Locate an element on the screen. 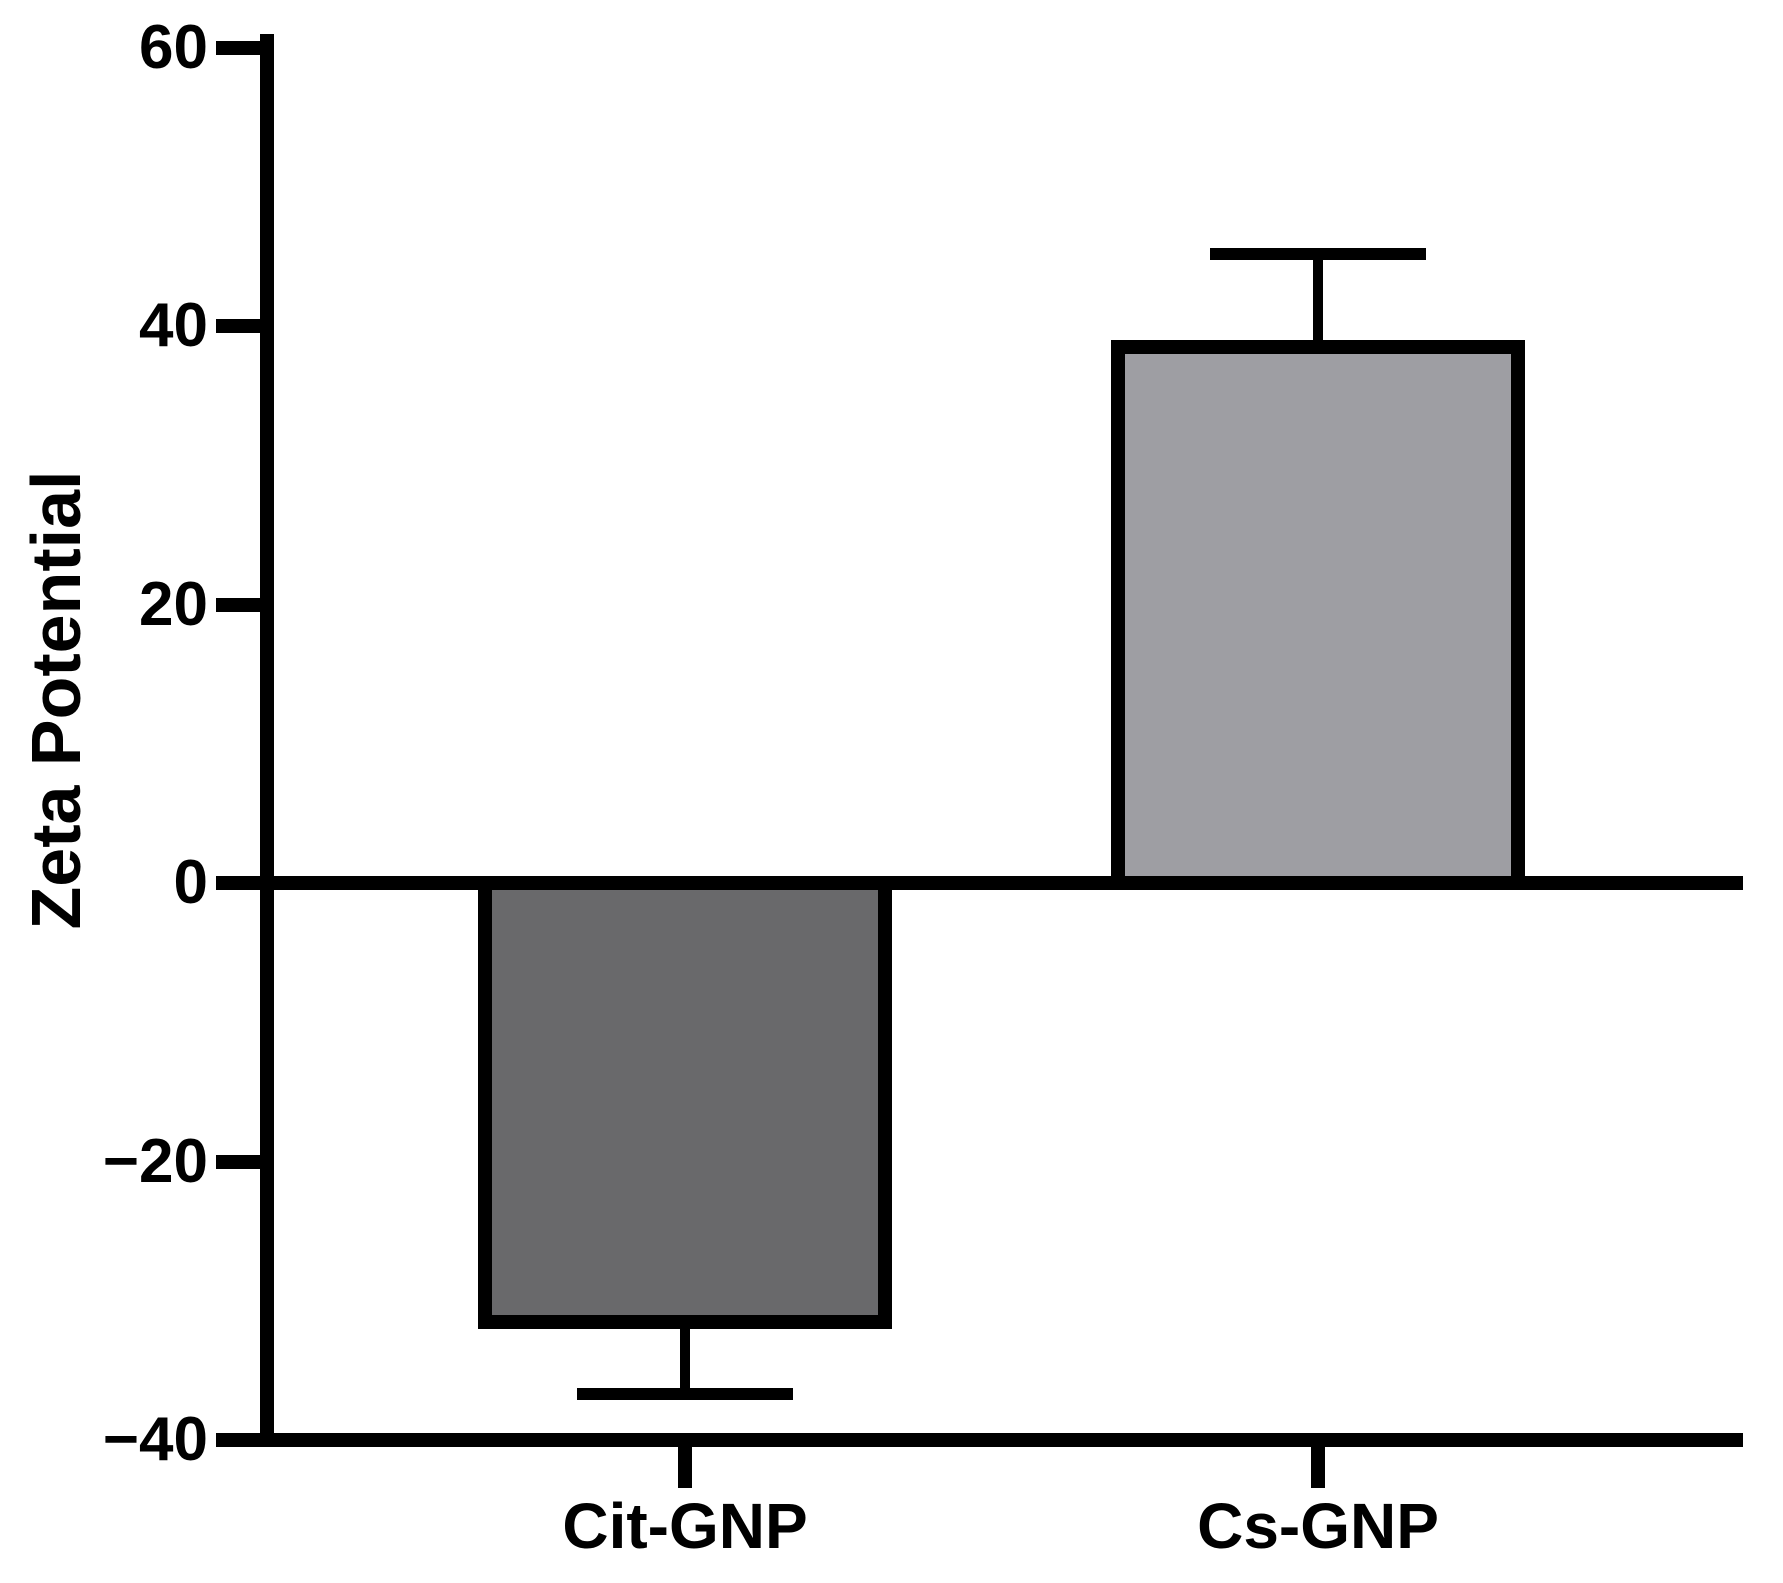 This screenshot has height=1583, width=1783. y-axis-line is located at coordinates (267, 740).